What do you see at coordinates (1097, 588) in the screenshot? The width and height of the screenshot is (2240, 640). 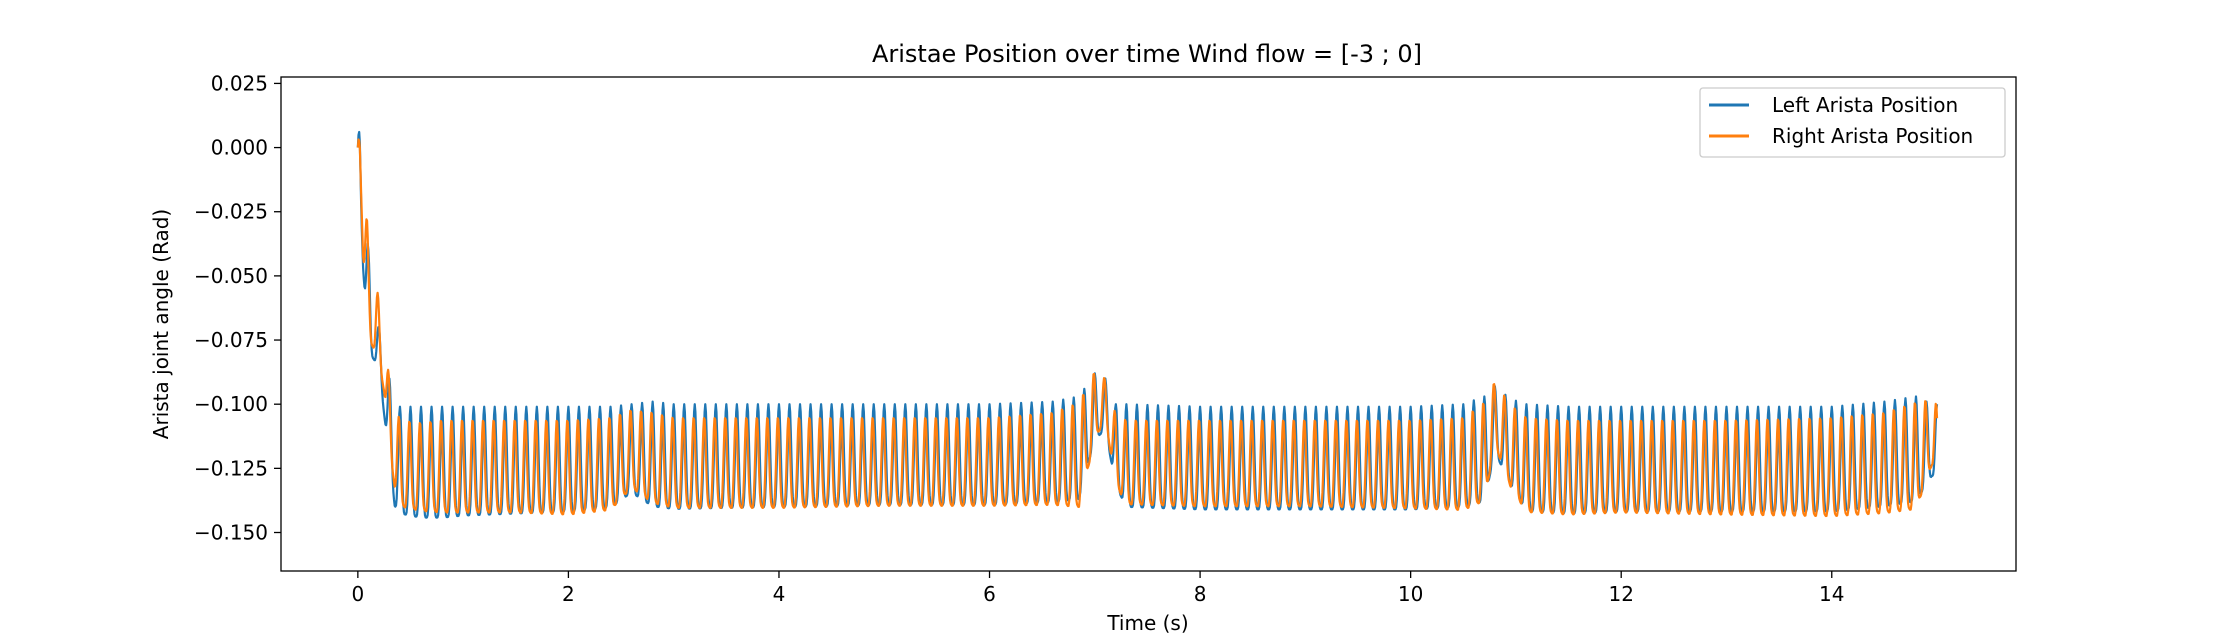 I see `x-axis: 0 2 4 6 8 10 12 14` at bounding box center [1097, 588].